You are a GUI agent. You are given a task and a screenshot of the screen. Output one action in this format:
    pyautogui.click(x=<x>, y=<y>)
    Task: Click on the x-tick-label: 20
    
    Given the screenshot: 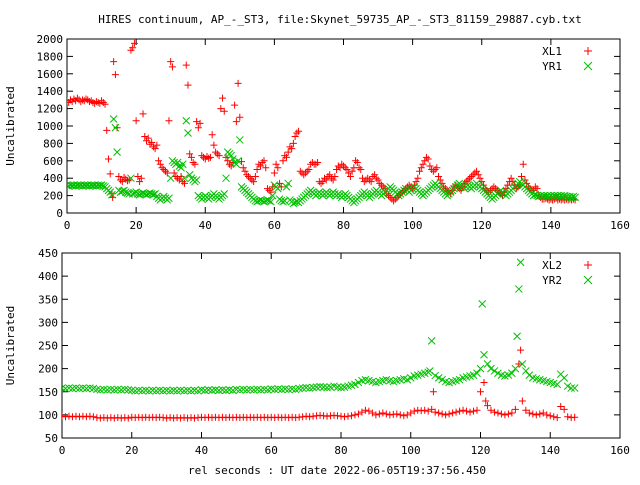 What is the action you would take?
    pyautogui.click(x=136, y=225)
    